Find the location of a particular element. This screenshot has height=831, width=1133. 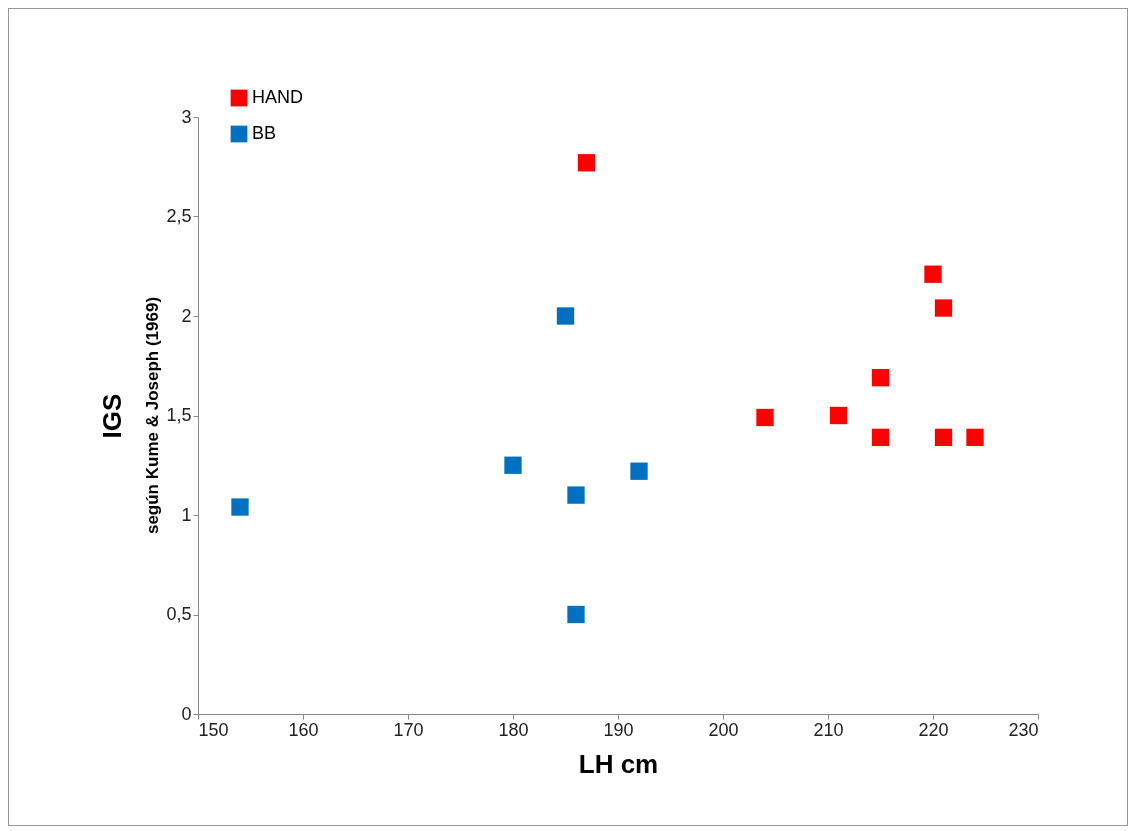

x-axis-title: LH cm is located at coordinates (618, 763).